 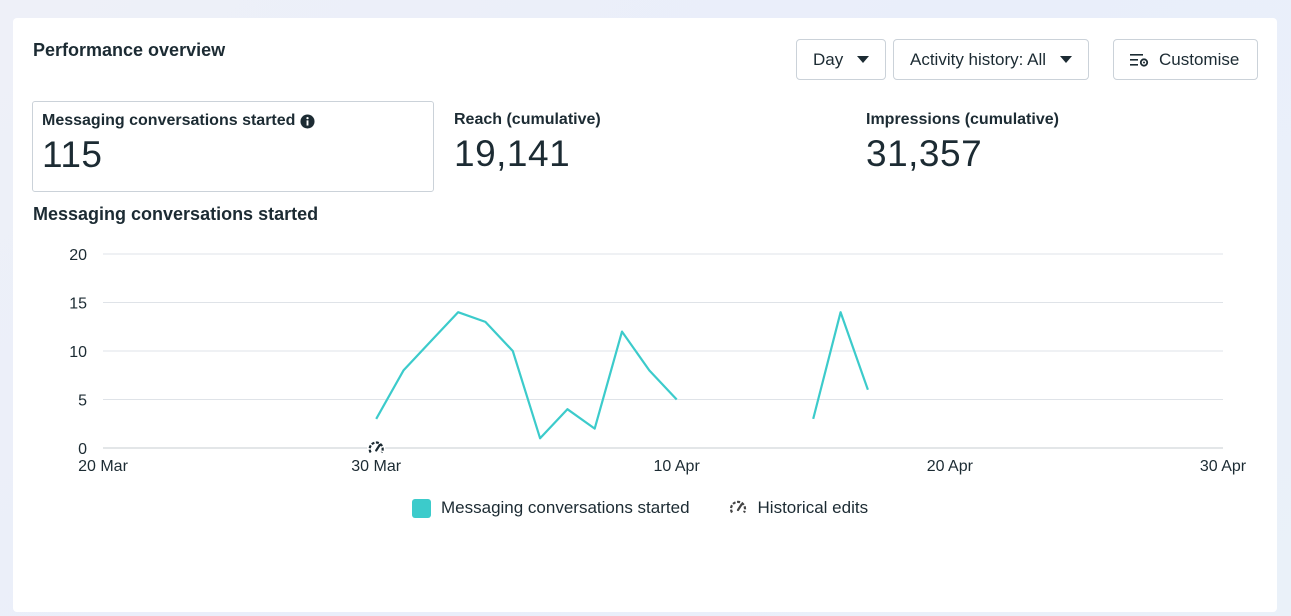 I want to click on metric-label: Reach (cumulative), so click(x=527, y=119).